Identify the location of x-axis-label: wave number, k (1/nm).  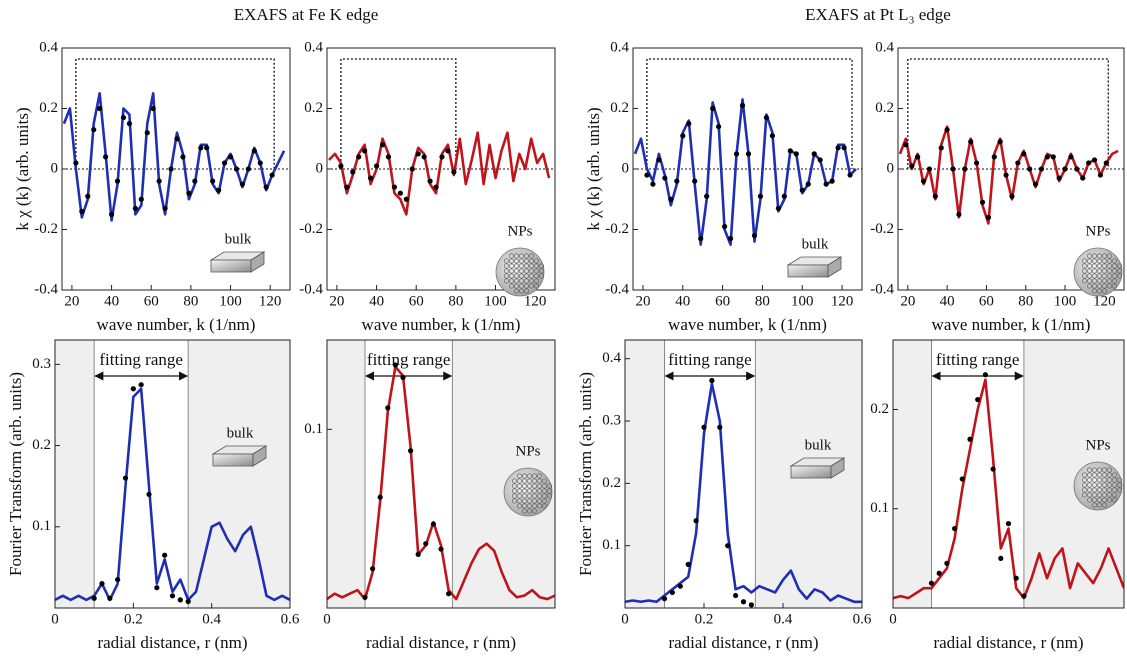
(176, 324).